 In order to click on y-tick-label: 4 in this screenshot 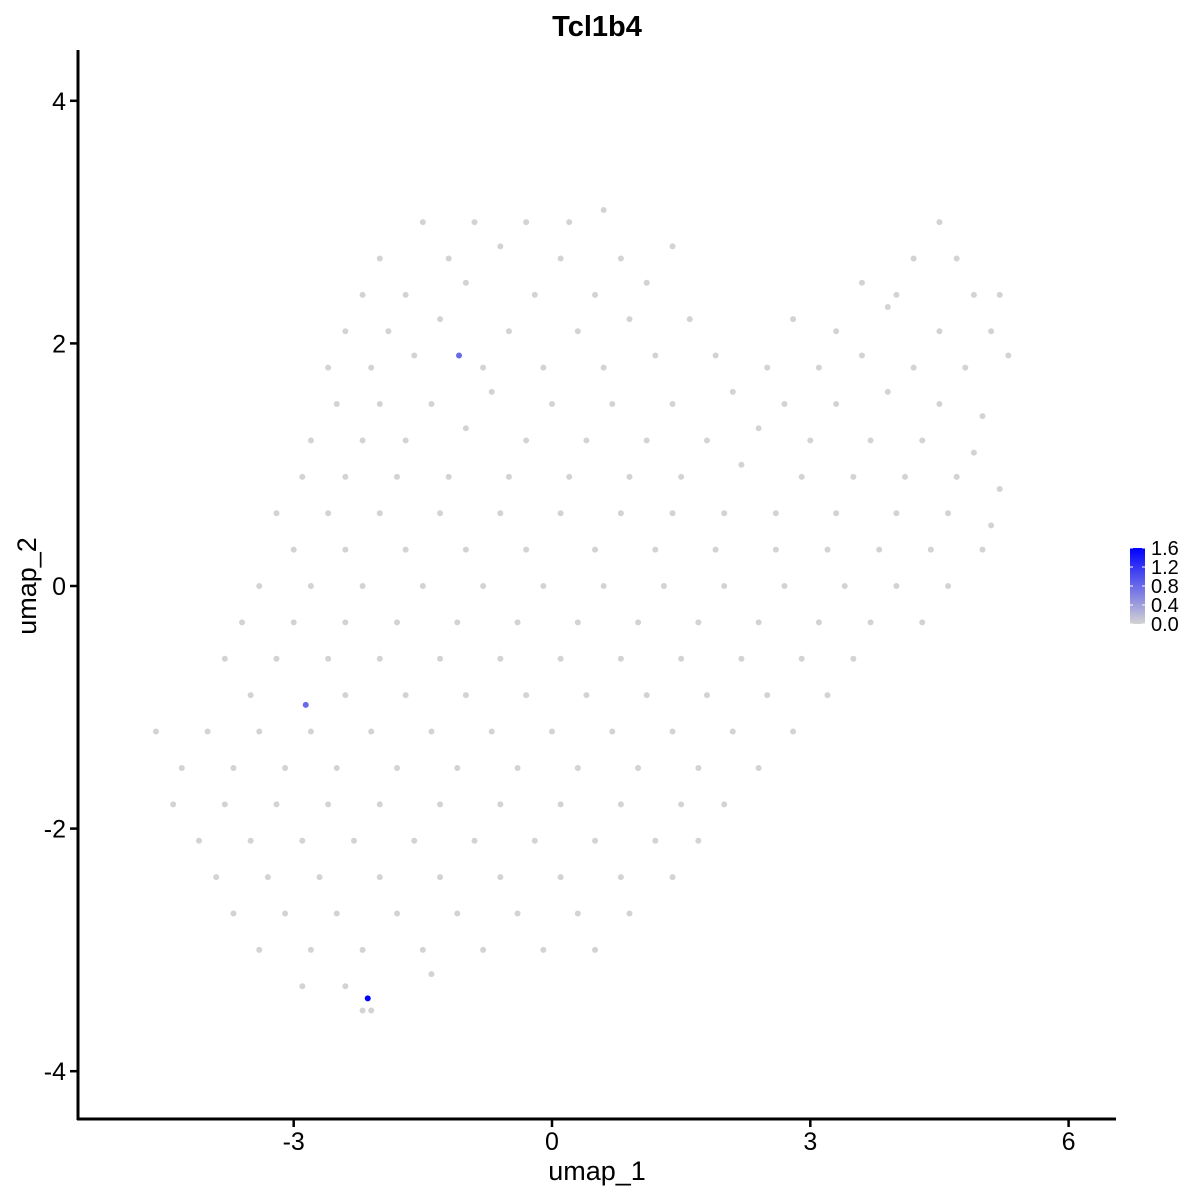, I will do `click(59, 102)`.